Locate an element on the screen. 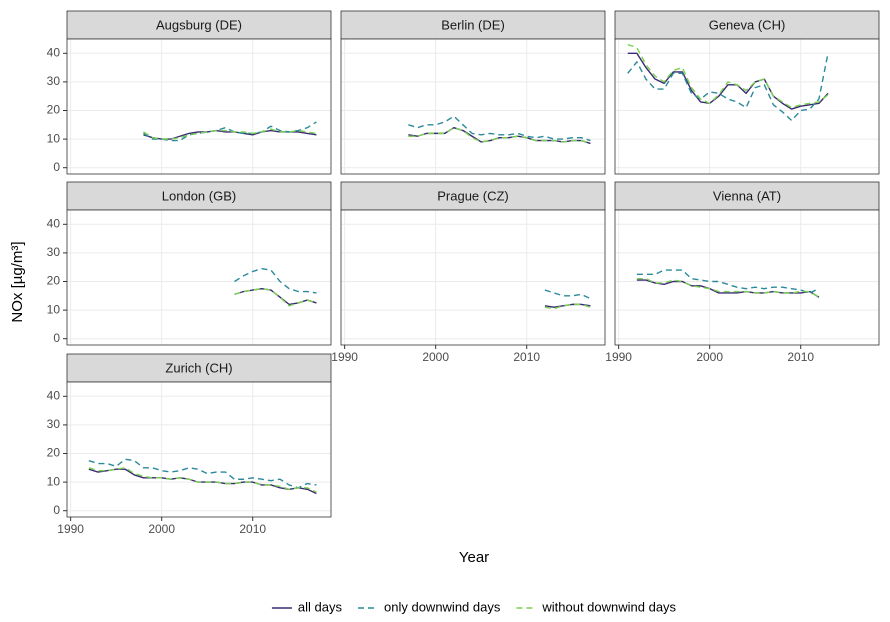 The height and width of the screenshot is (622, 890). panel-title: London (GB) is located at coordinates (199, 195).